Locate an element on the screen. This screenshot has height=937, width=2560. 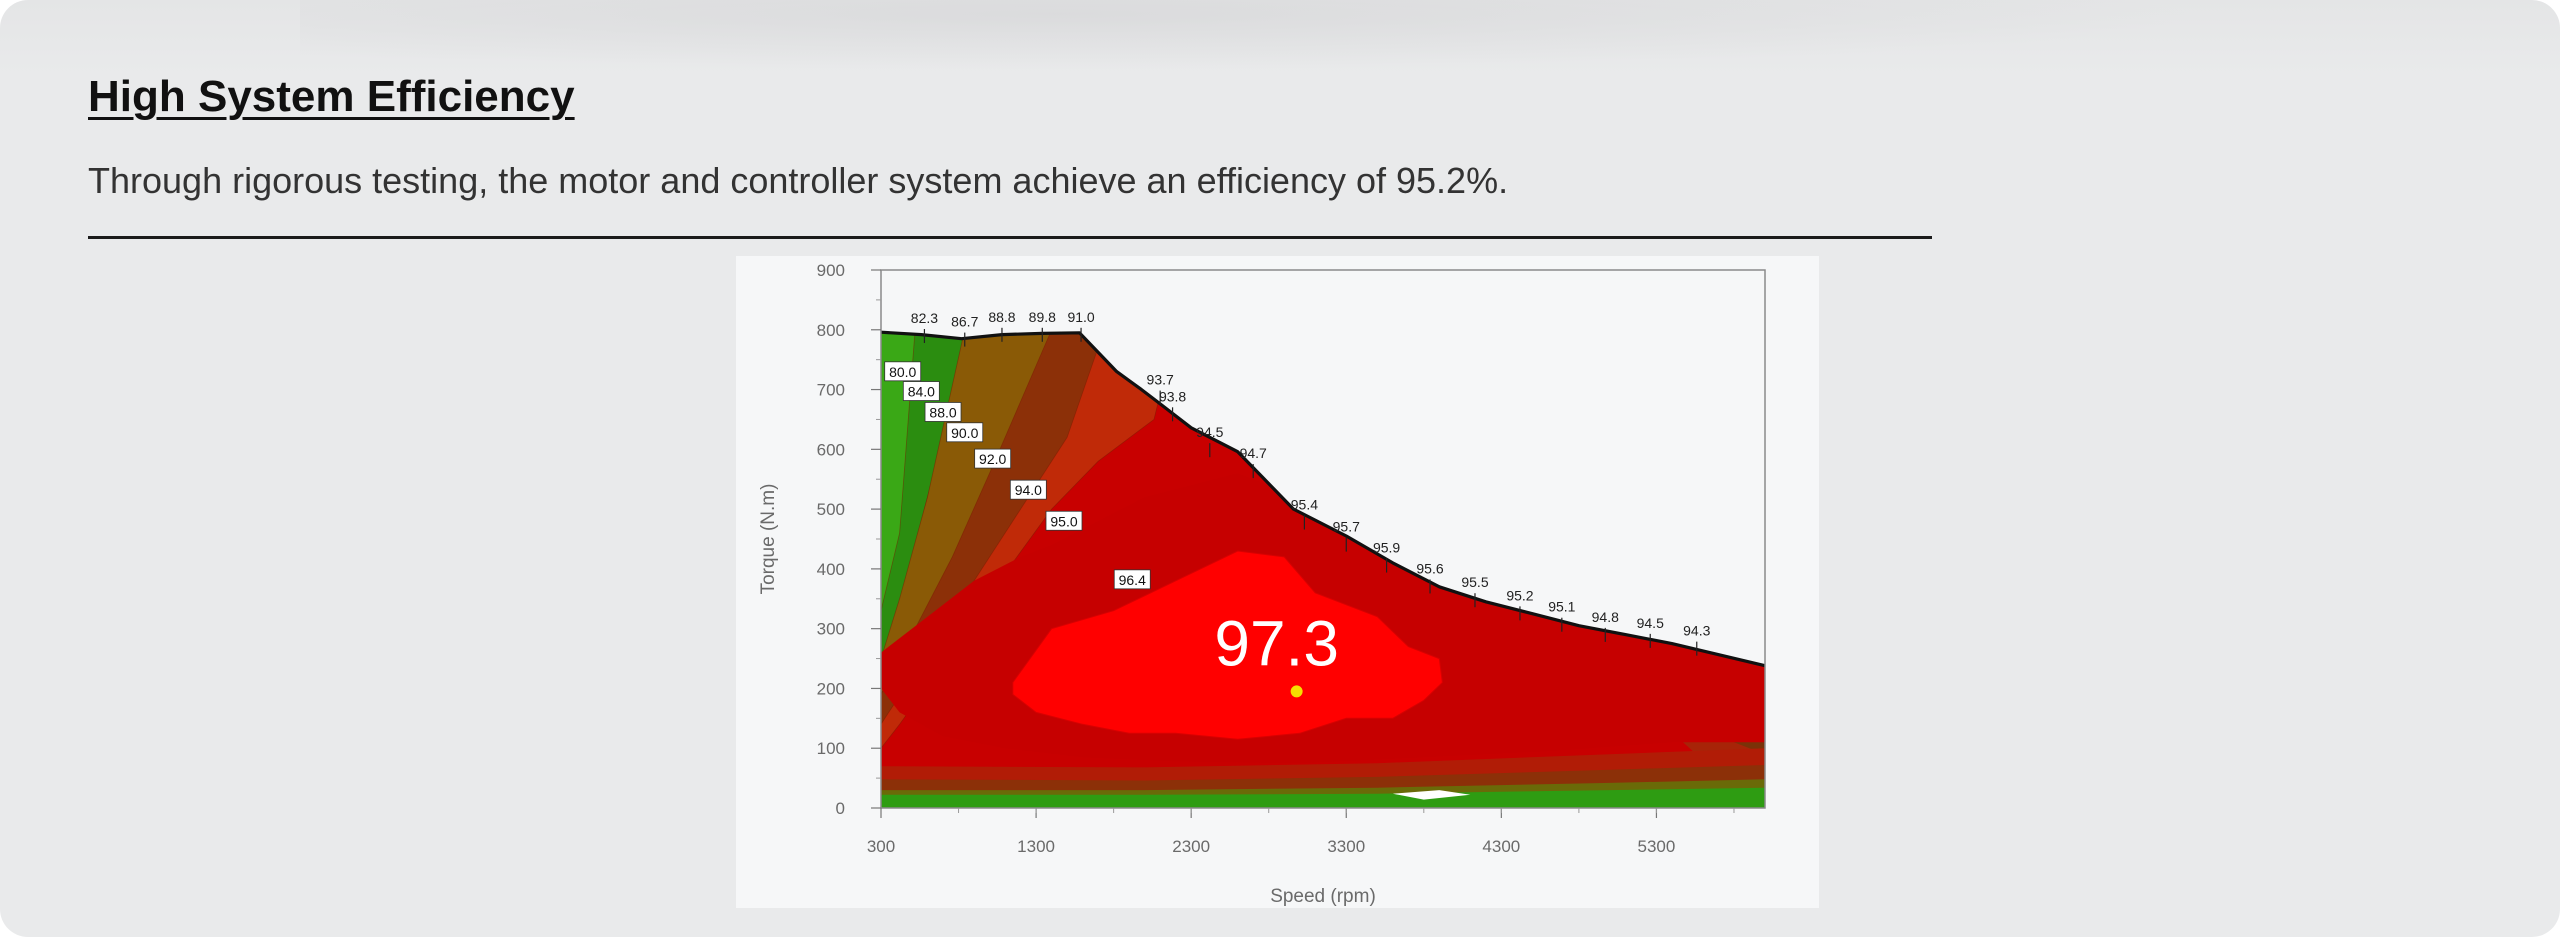
y-tick-label: 800 is located at coordinates (831, 330).